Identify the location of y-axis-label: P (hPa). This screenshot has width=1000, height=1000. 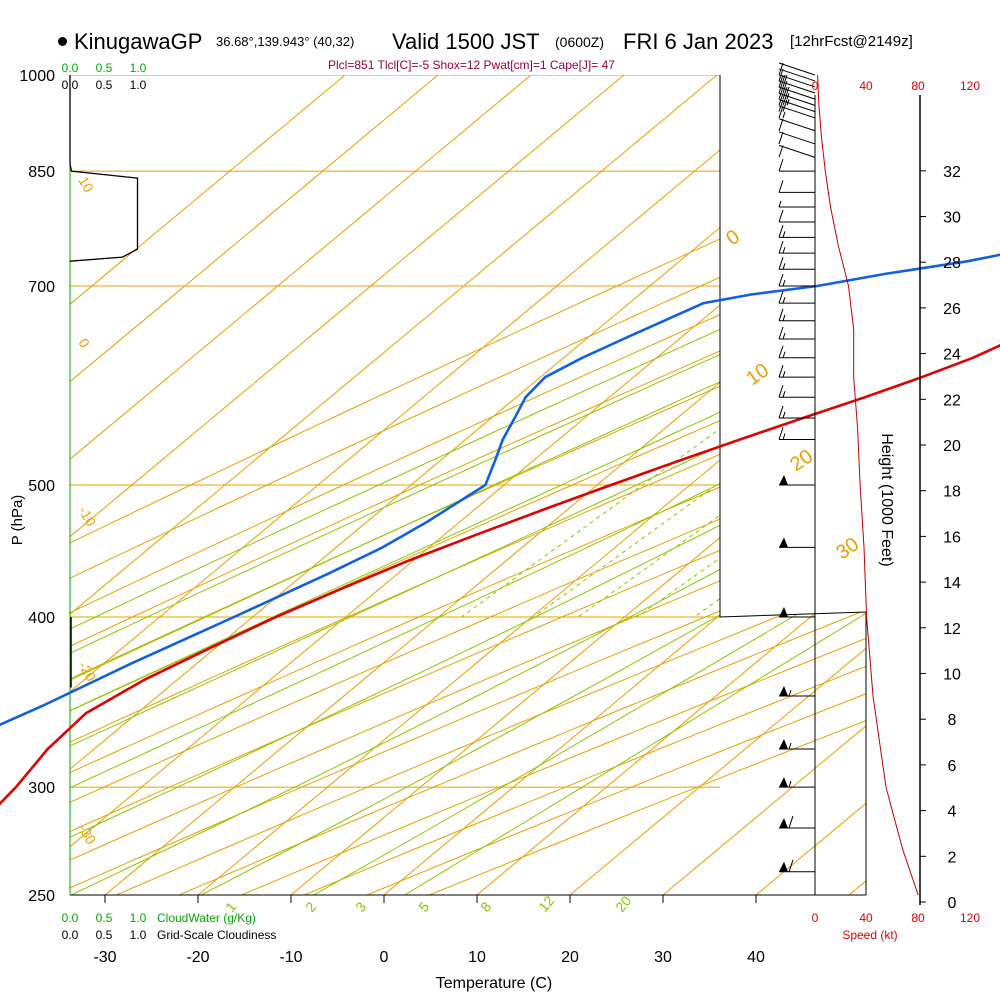
(17, 520).